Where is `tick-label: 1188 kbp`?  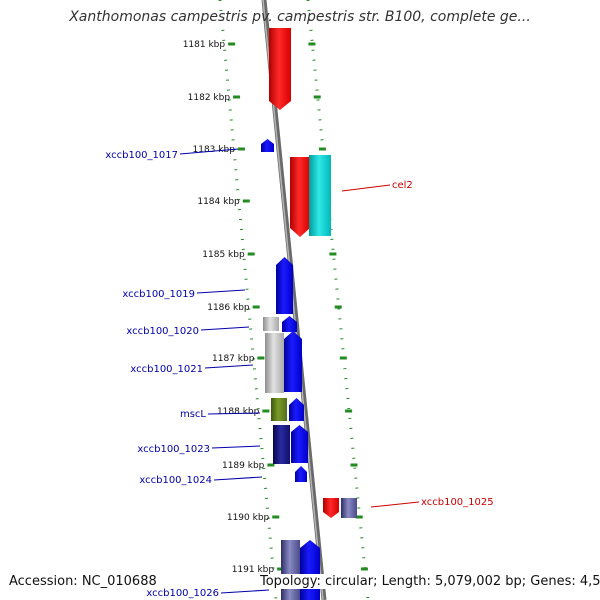 tick-label: 1188 kbp is located at coordinates (238, 412).